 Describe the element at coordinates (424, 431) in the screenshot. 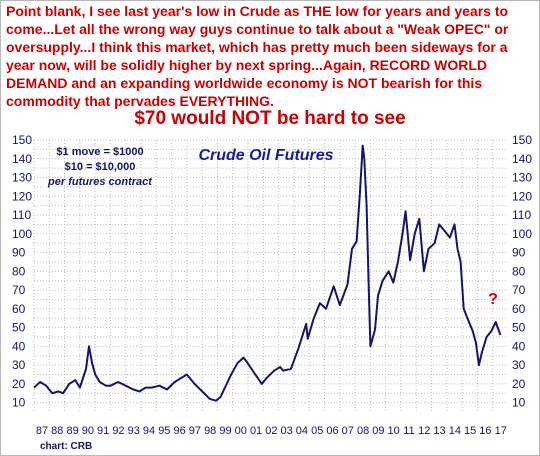

I see `x-tick-label: 12` at that location.